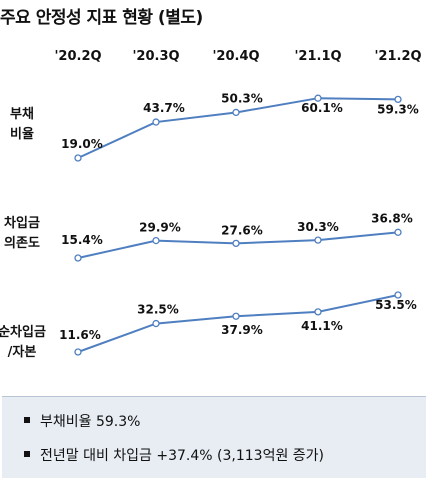 This screenshot has height=492, width=432. I want to click on category-label: '21.1Q, so click(317, 56).